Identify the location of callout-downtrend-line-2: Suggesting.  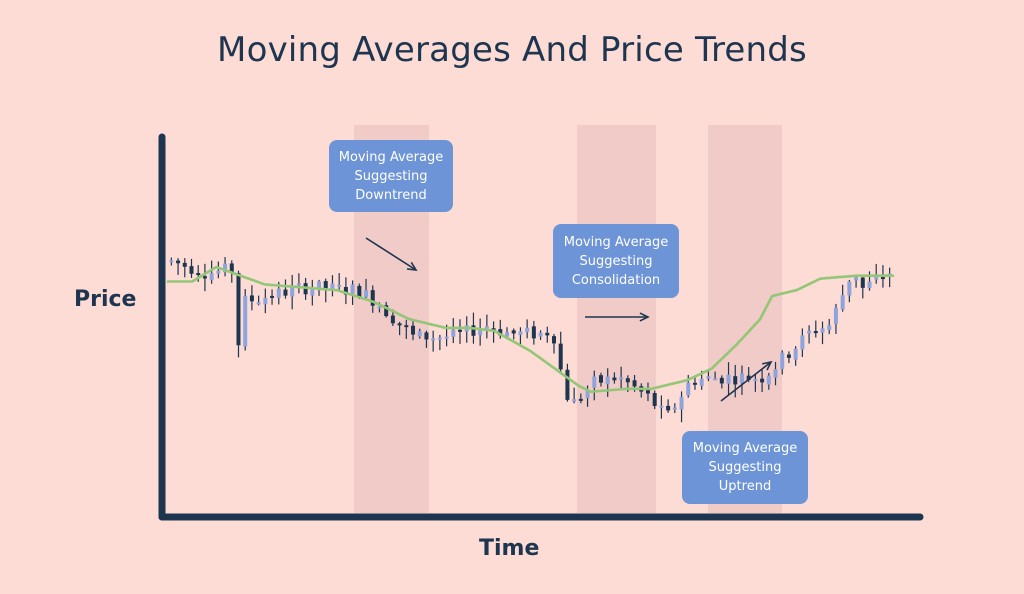
(391, 176).